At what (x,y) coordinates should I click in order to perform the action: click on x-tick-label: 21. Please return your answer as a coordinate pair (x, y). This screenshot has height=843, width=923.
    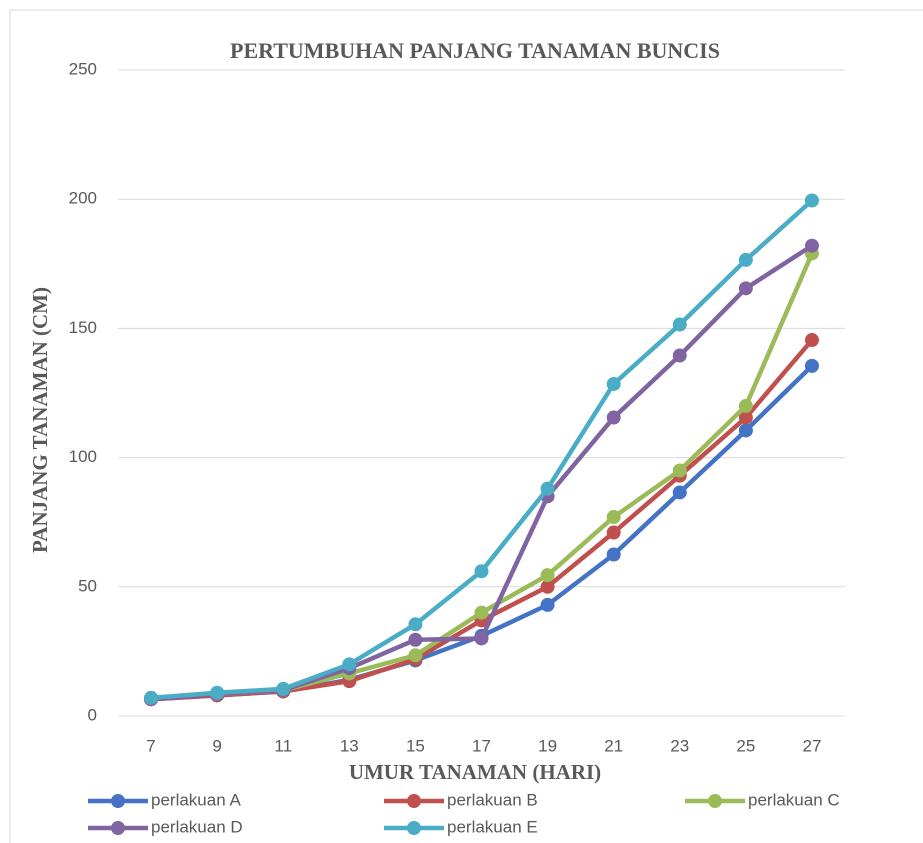
    Looking at the image, I should click on (613, 745).